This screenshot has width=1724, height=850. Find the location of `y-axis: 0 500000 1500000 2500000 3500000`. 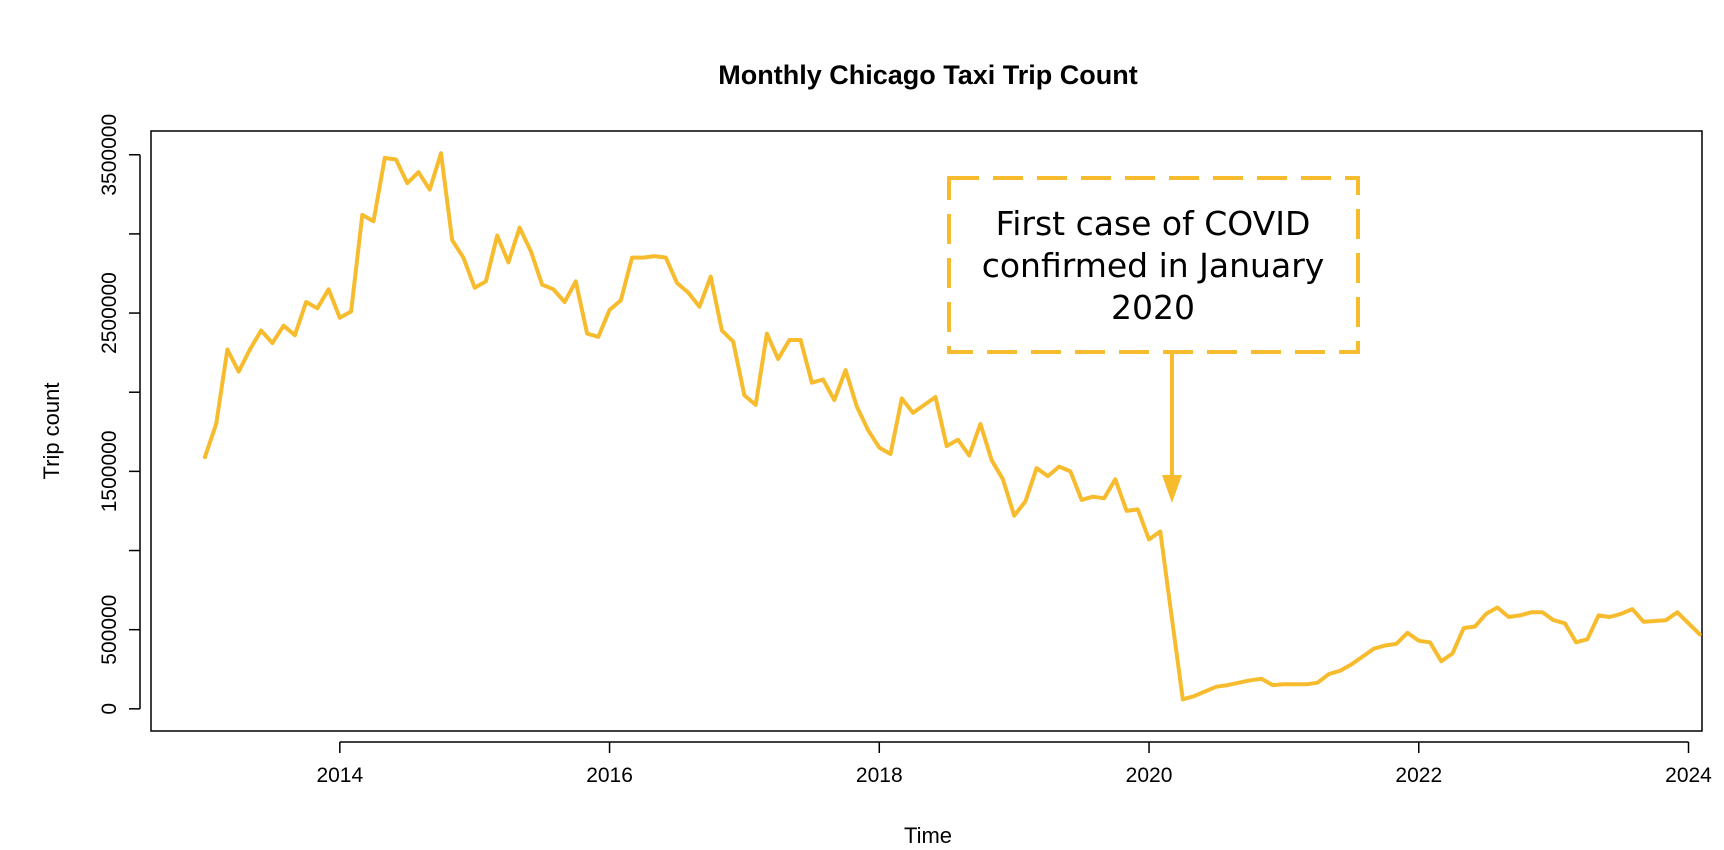

y-axis: 0 500000 1500000 2500000 3500000 is located at coordinates (119, 414).